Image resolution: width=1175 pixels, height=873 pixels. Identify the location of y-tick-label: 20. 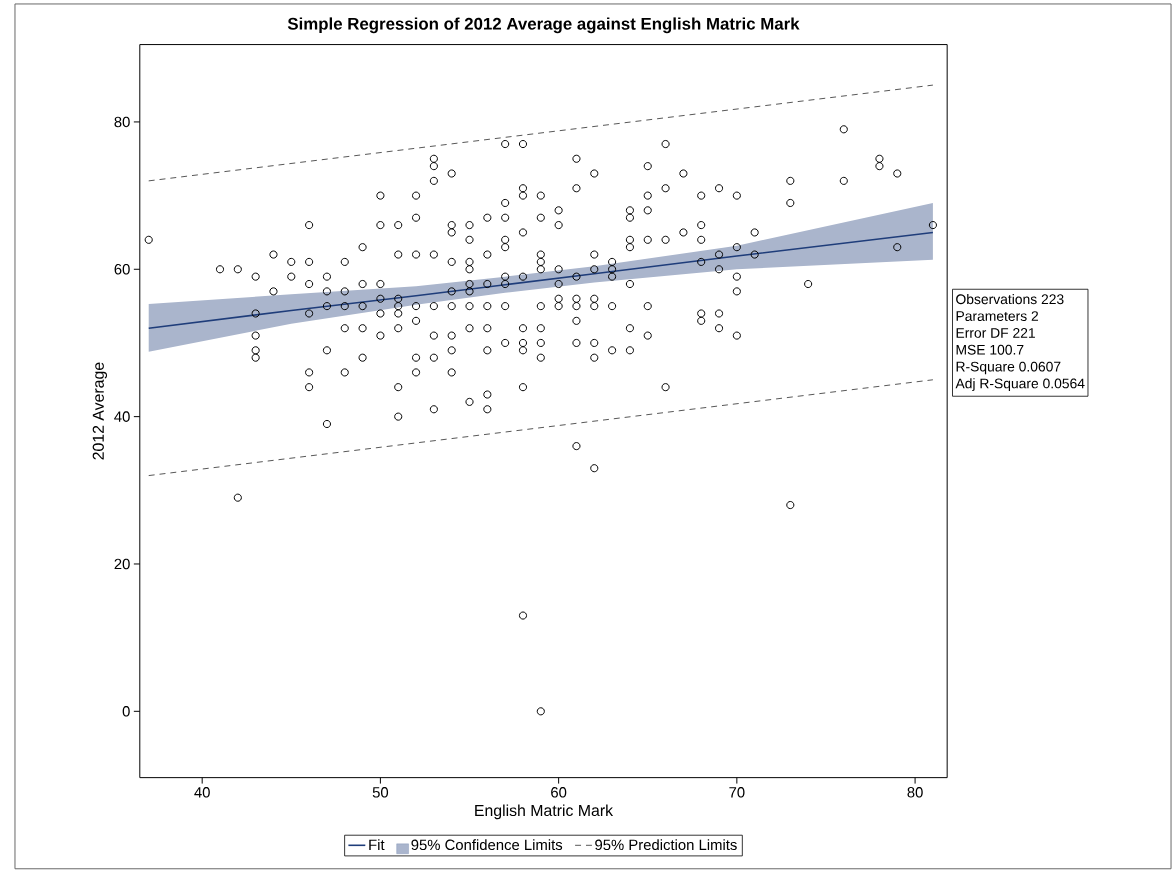
(122, 564).